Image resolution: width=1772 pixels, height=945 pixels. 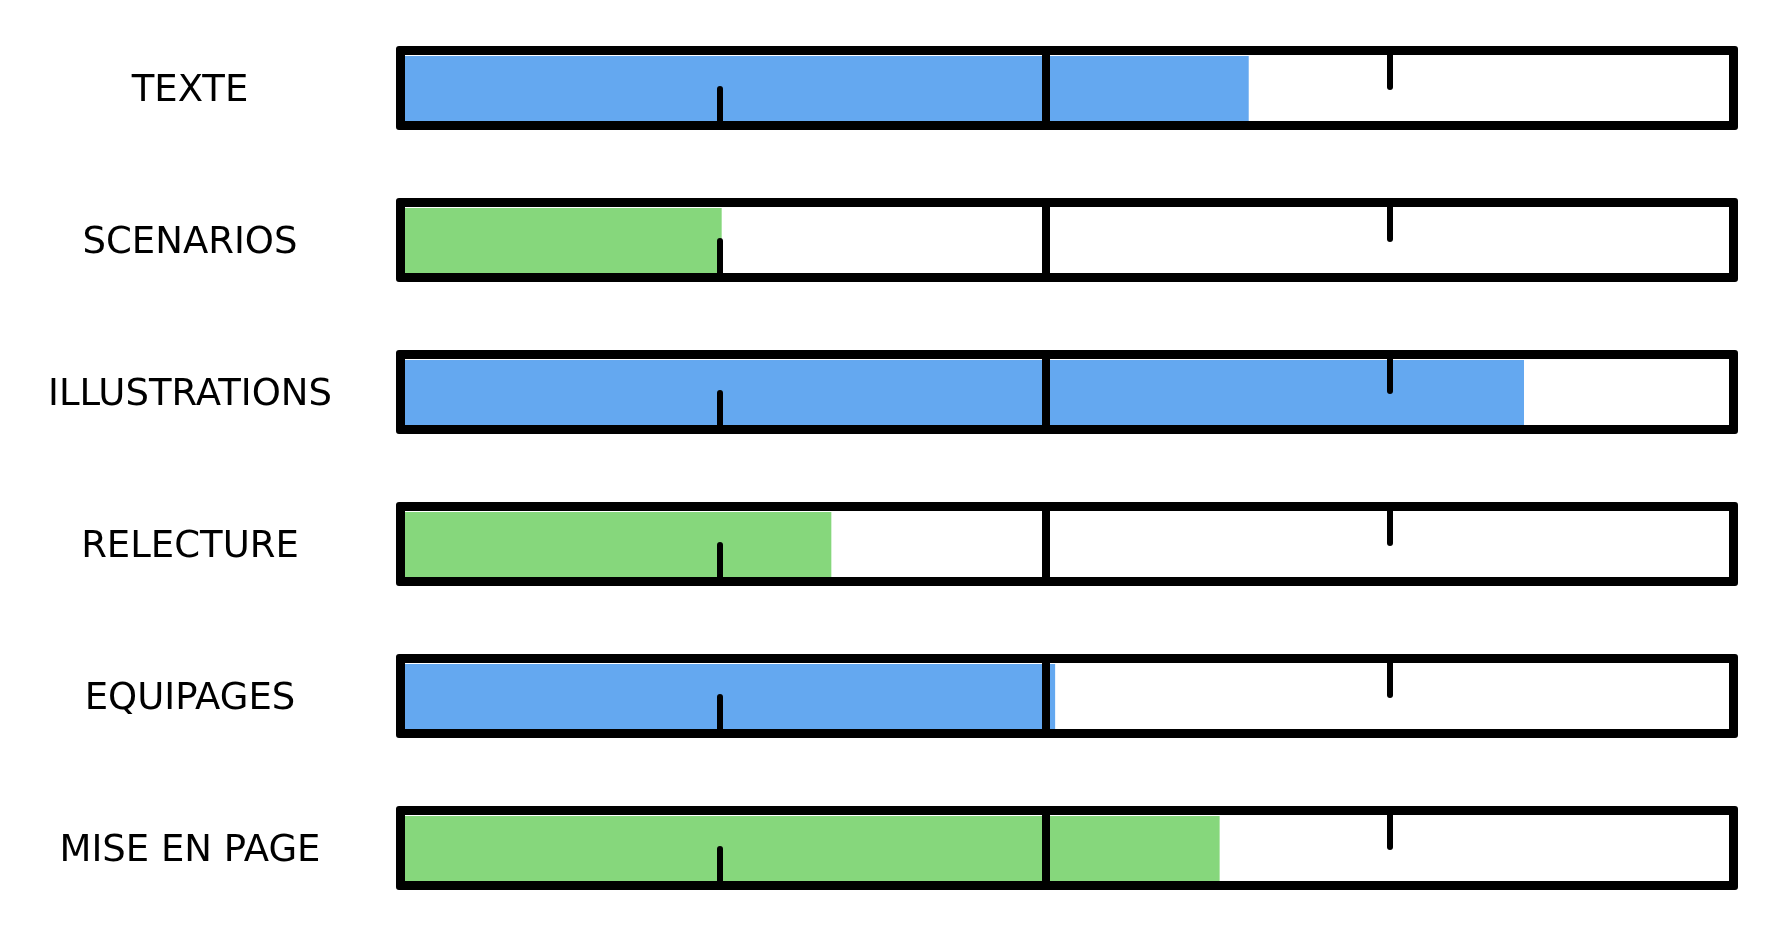 I want to click on y-tick-label: MISE EN PAGE, so click(x=190, y=848).